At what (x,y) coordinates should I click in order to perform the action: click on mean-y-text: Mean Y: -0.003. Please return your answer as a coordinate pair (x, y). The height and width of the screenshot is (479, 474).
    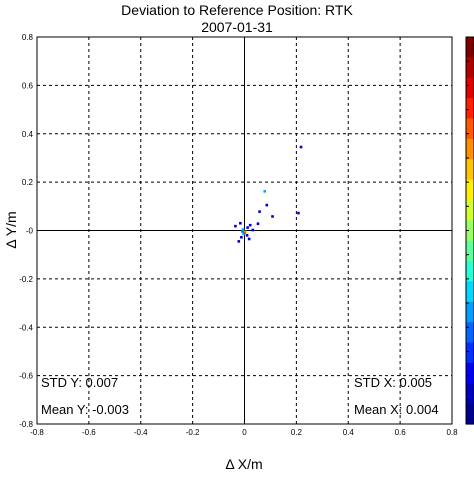
    Looking at the image, I should click on (85, 409).